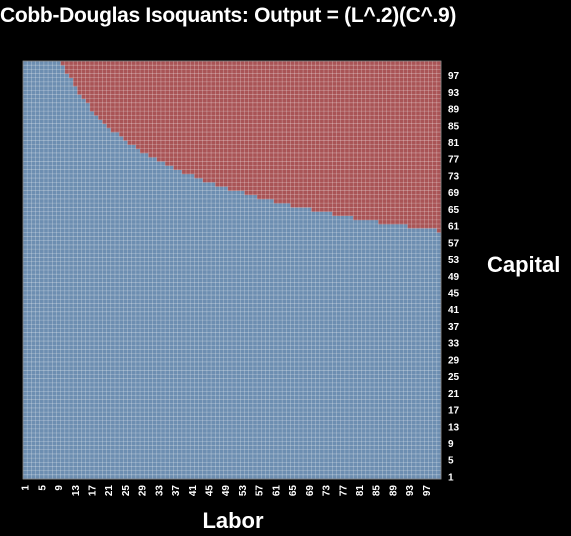  I want to click on y-tick-label: 93, so click(454, 93).